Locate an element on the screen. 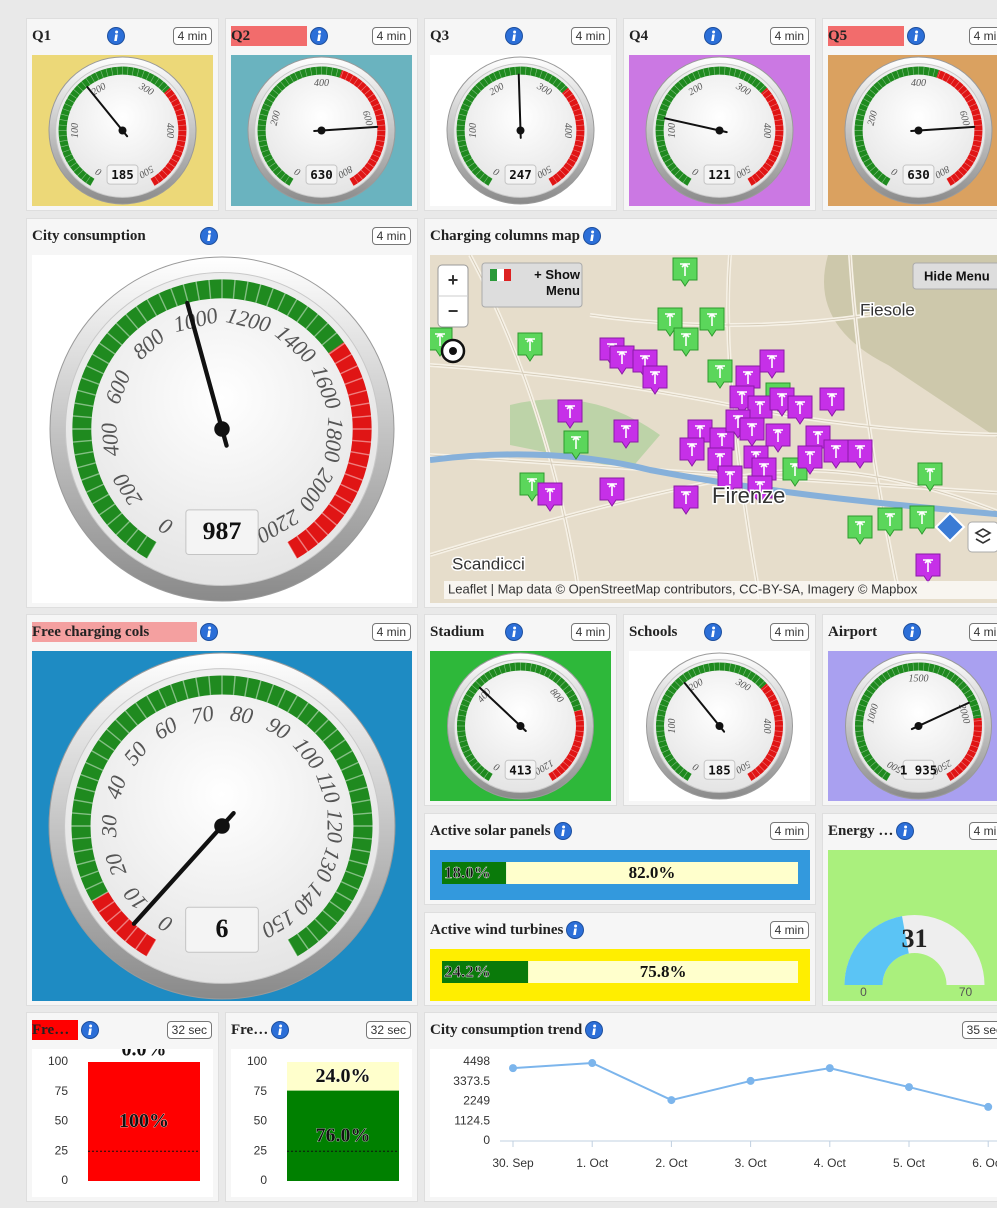 The width and height of the screenshot is (997, 1208). info-stem is located at coordinates (592, 237).